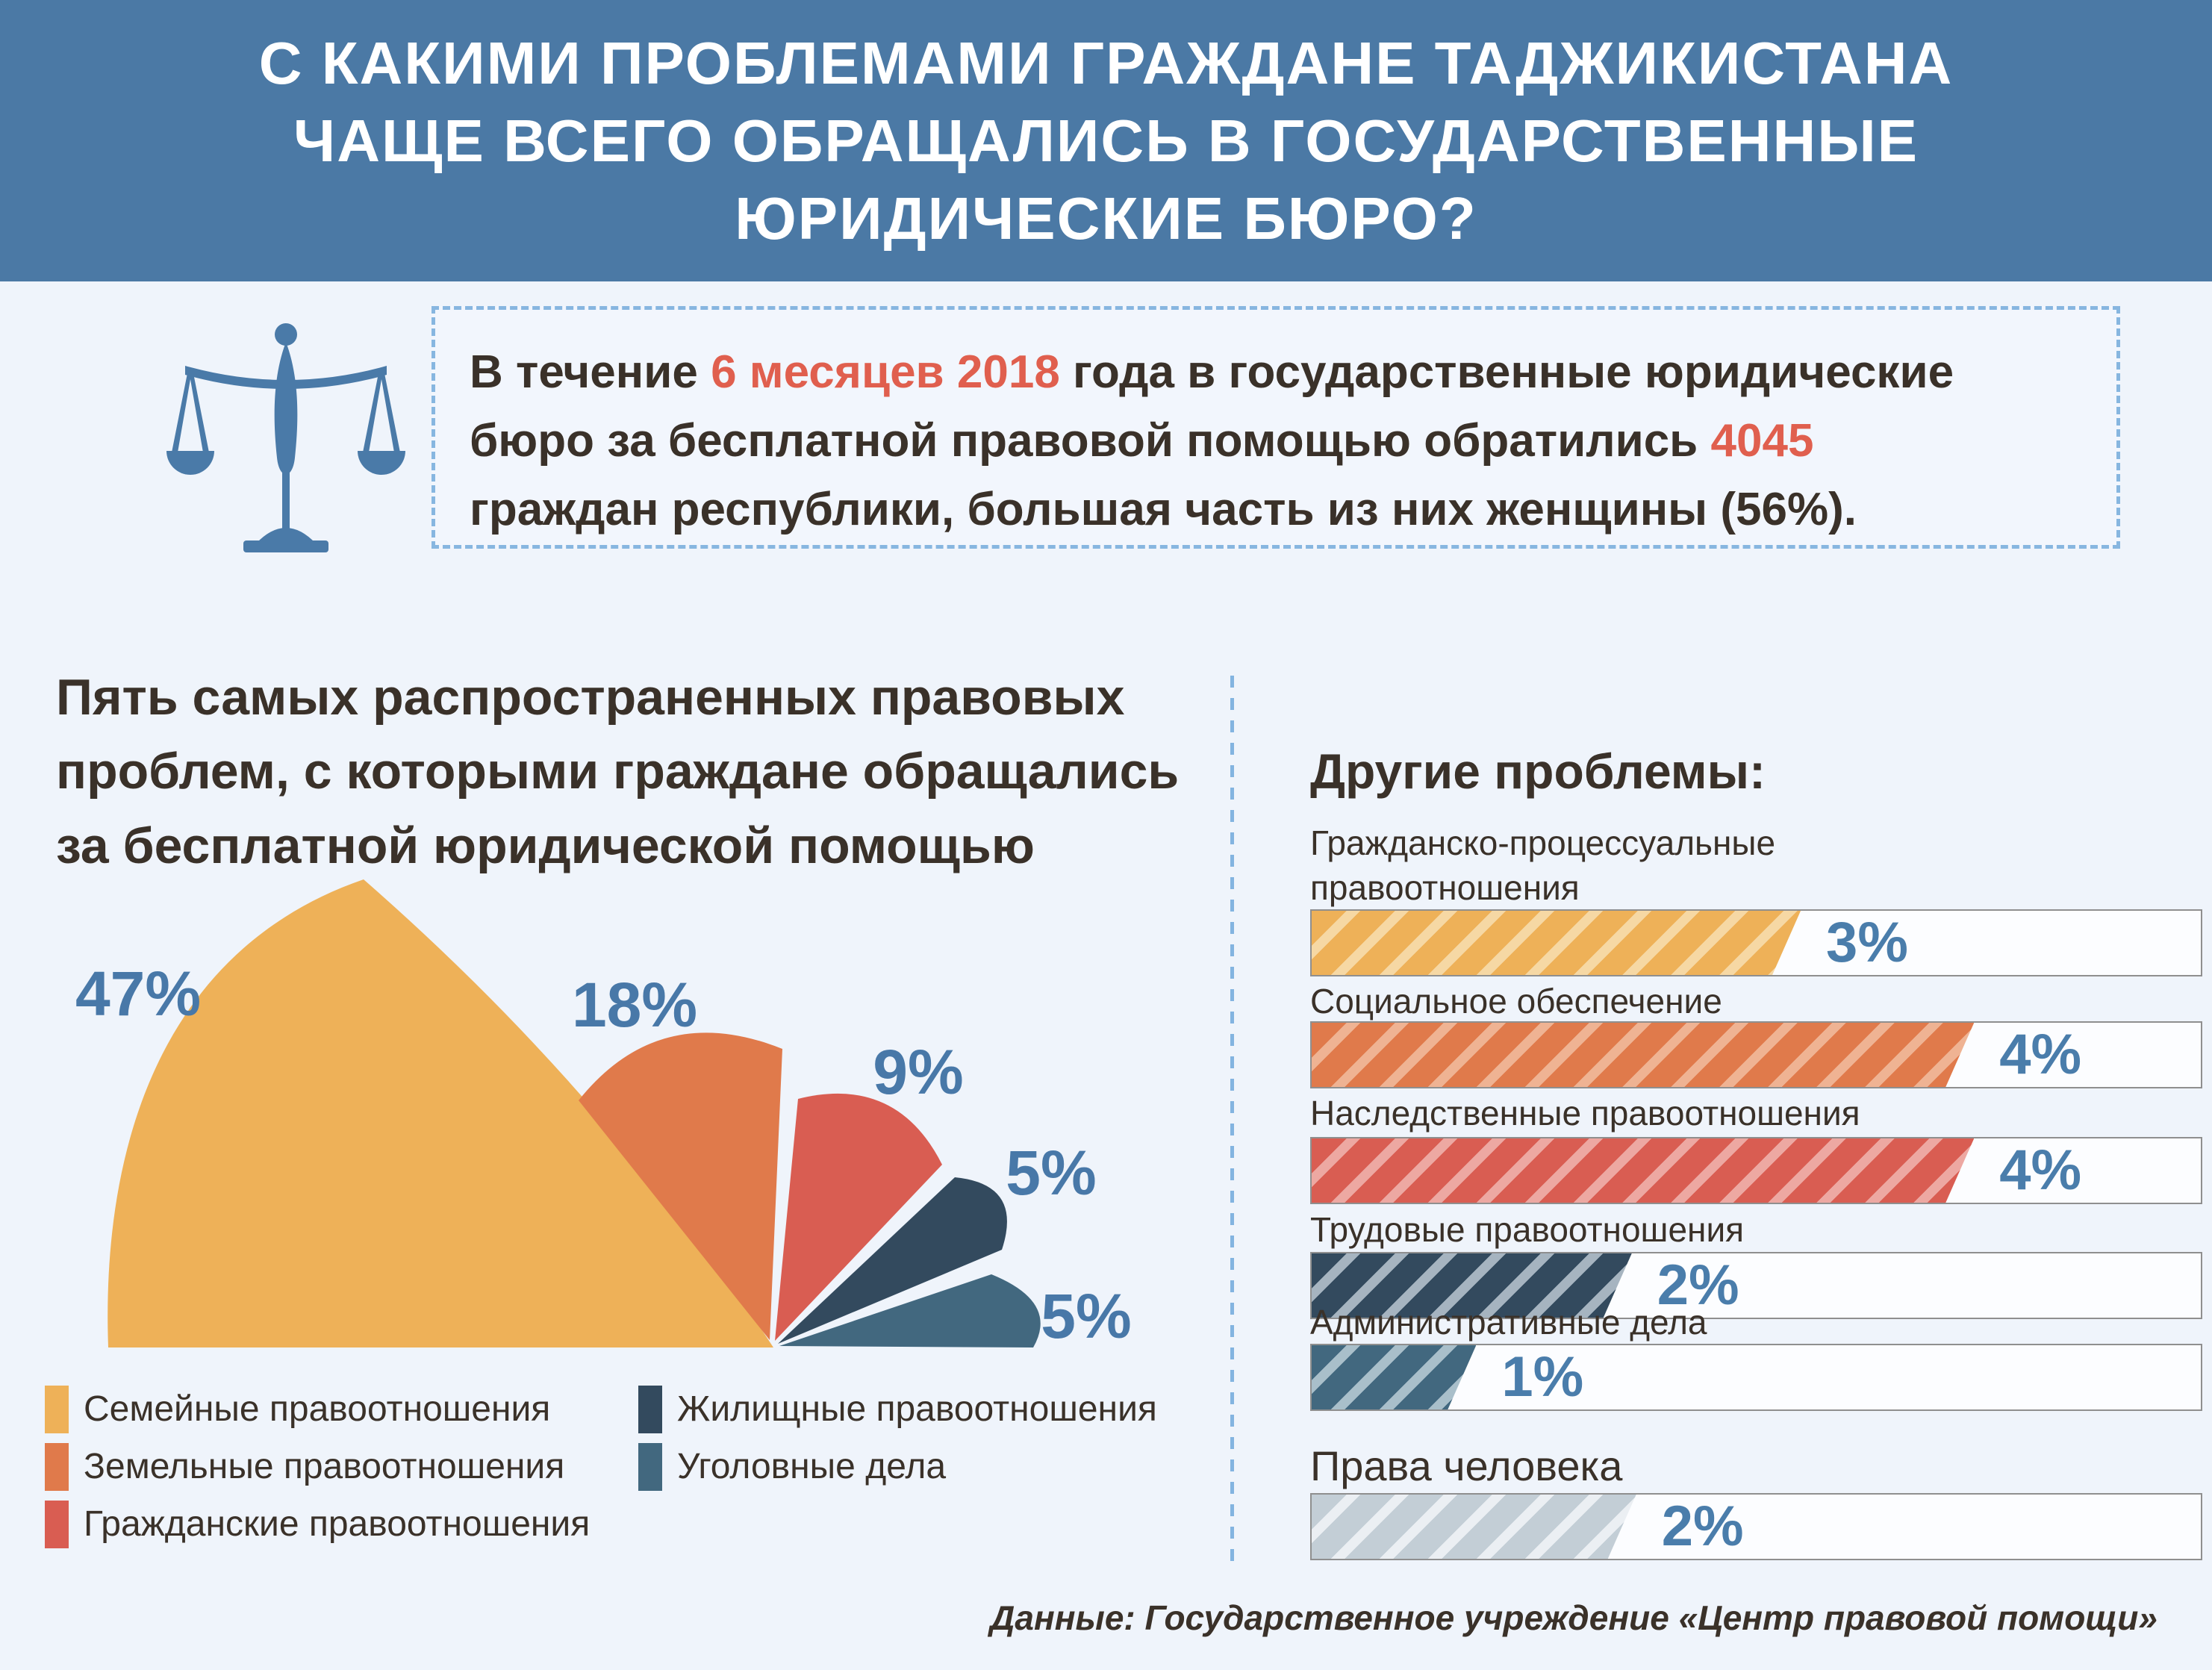 This screenshot has width=2212, height=1670. I want to click on legend-item-family: Семейные правоотношения, so click(297, 1409).